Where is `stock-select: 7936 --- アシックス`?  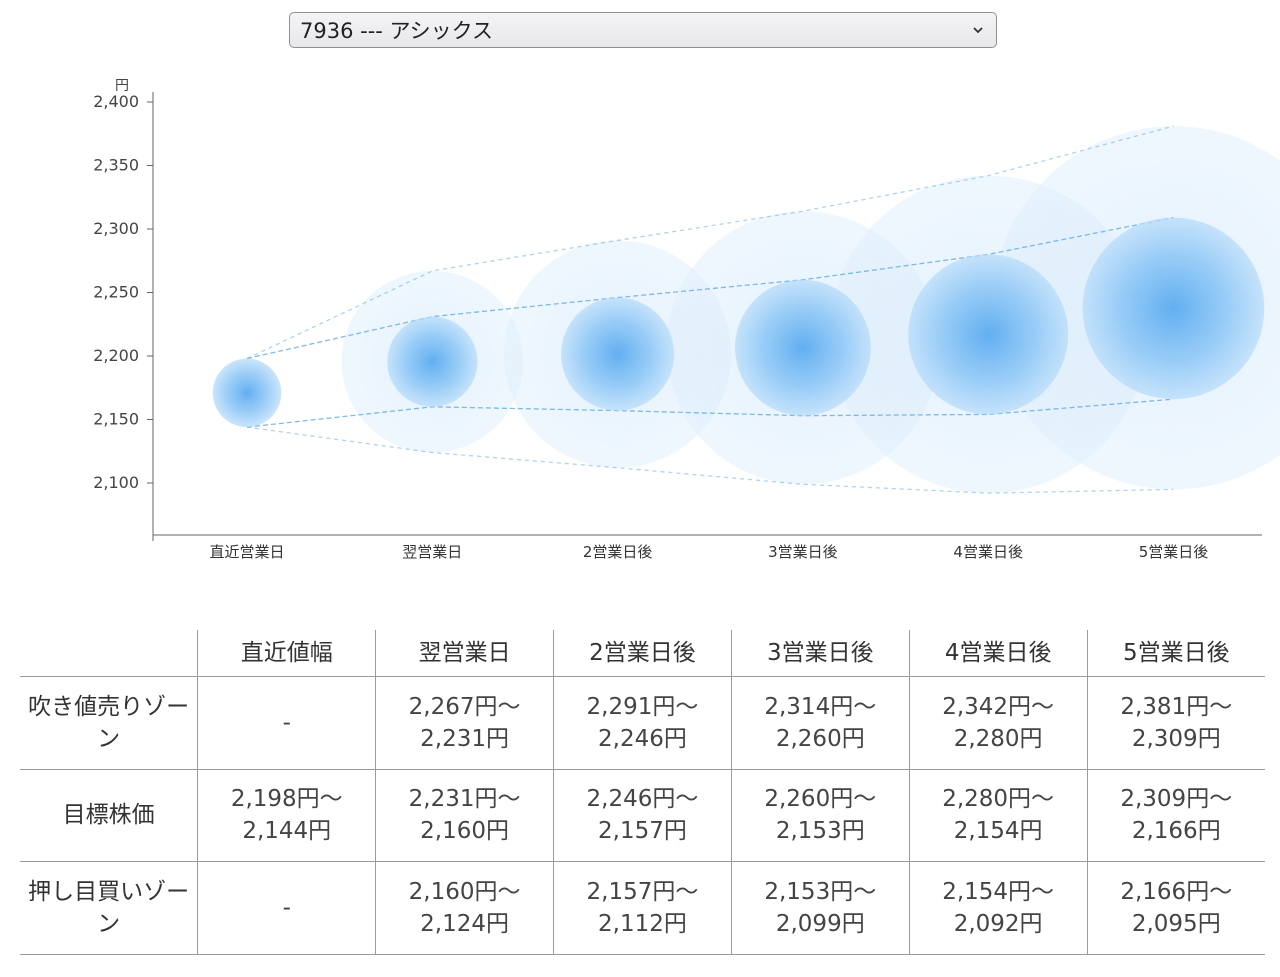
stock-select: 7936 --- アシックス is located at coordinates (643, 30).